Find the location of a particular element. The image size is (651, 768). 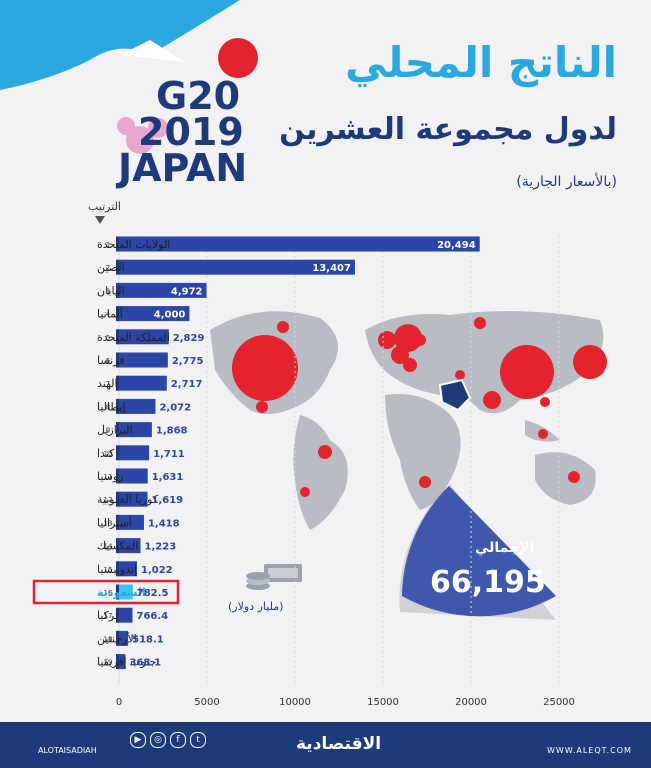

logo-line-japan: JAPAN is located at coordinates (183, 168).